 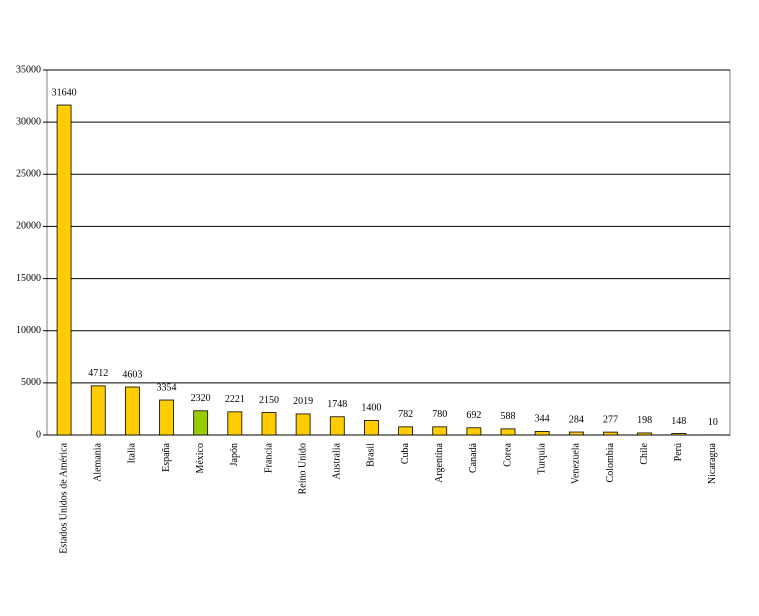 What do you see at coordinates (508, 416) in the screenshot?
I see `data-label: 588` at bounding box center [508, 416].